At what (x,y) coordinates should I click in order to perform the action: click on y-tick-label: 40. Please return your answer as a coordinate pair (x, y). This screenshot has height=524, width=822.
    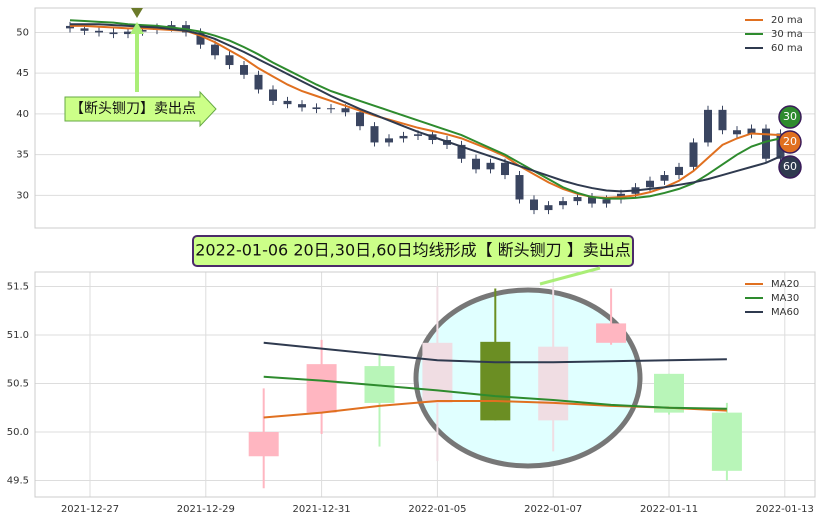
    Looking at the image, I should click on (22, 114).